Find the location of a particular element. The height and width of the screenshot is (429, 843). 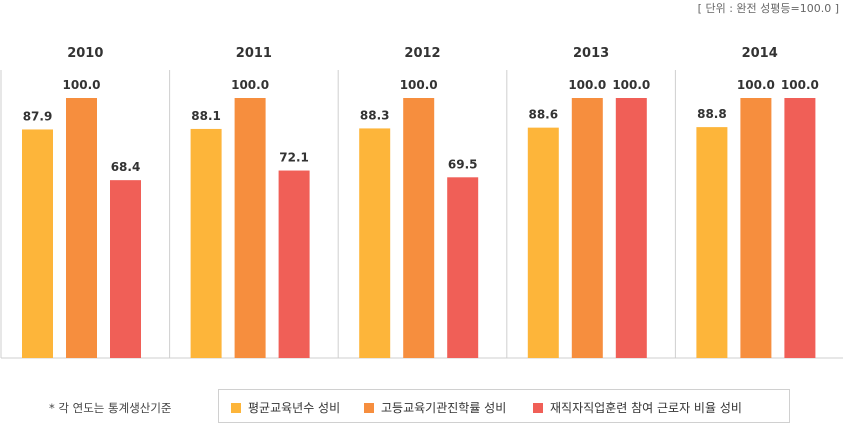

year-label: 2010 is located at coordinates (85, 53).